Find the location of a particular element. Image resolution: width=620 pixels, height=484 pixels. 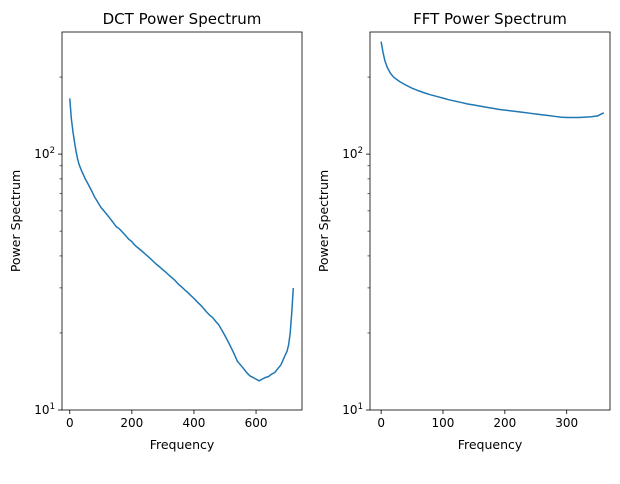

dct-ytick-label: 10¹ is located at coordinates (44, 409).